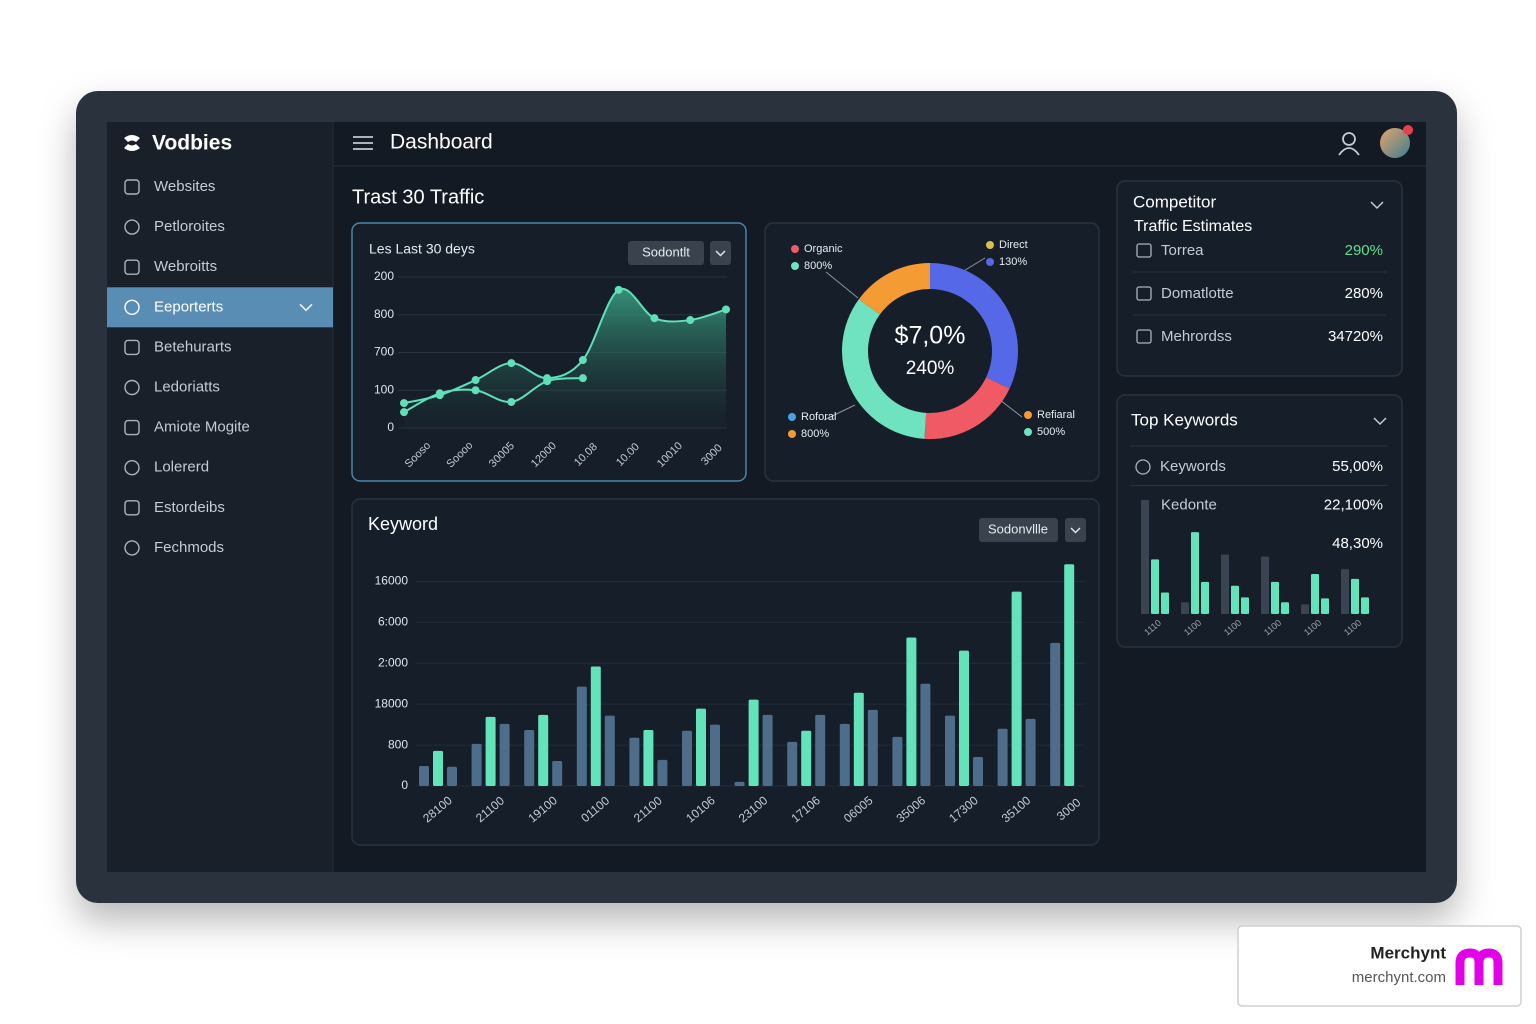 The height and width of the screenshot is (1024, 1536). Describe the element at coordinates (189, 507) in the screenshot. I see `nav-item: Estordeibs` at that location.